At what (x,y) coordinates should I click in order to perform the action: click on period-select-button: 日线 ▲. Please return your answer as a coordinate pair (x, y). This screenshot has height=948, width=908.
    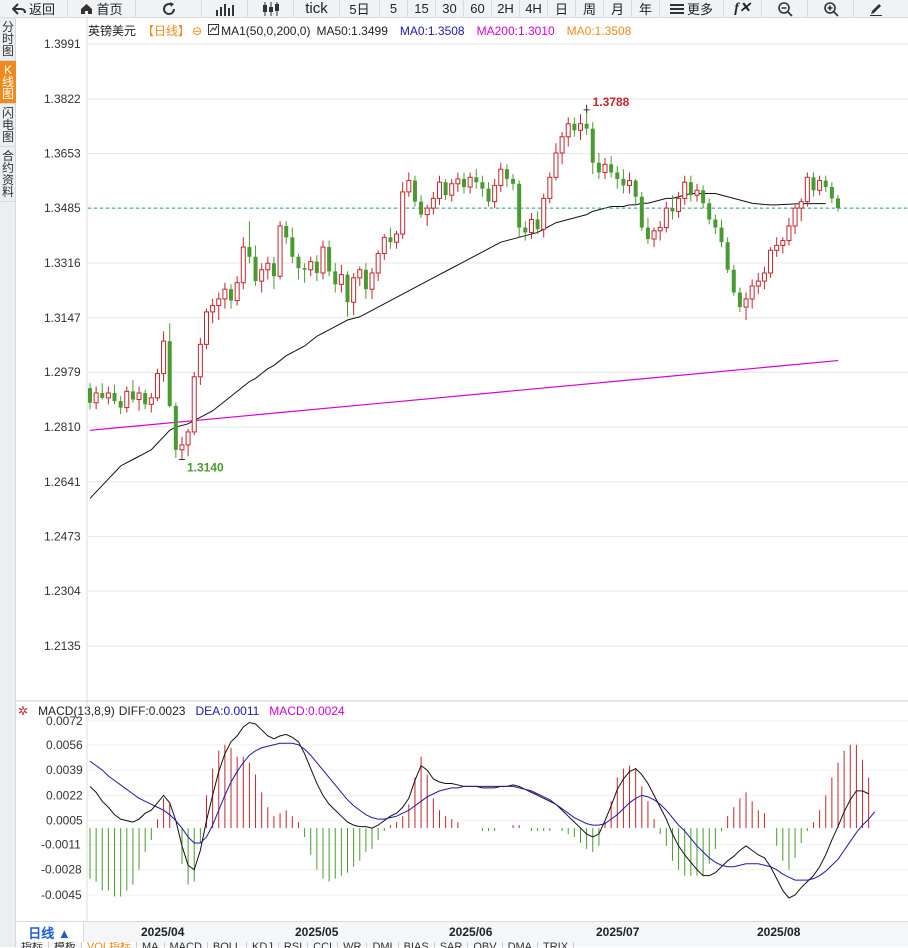
    Looking at the image, I should click on (50, 932).